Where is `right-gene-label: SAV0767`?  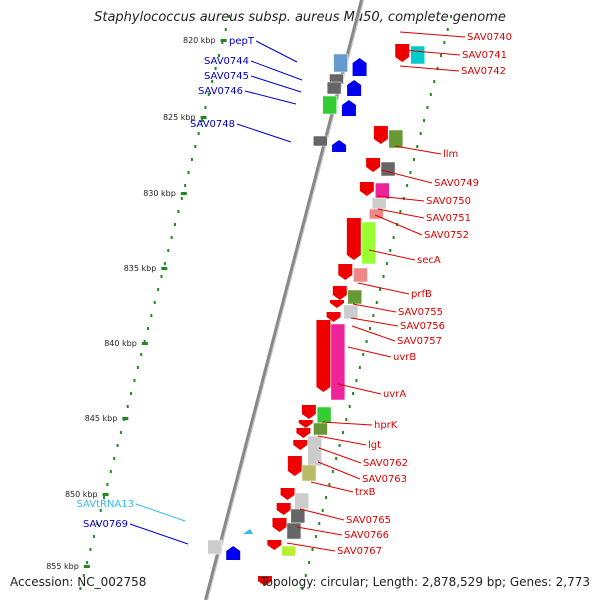
right-gene-label: SAV0767 is located at coordinates (359, 551).